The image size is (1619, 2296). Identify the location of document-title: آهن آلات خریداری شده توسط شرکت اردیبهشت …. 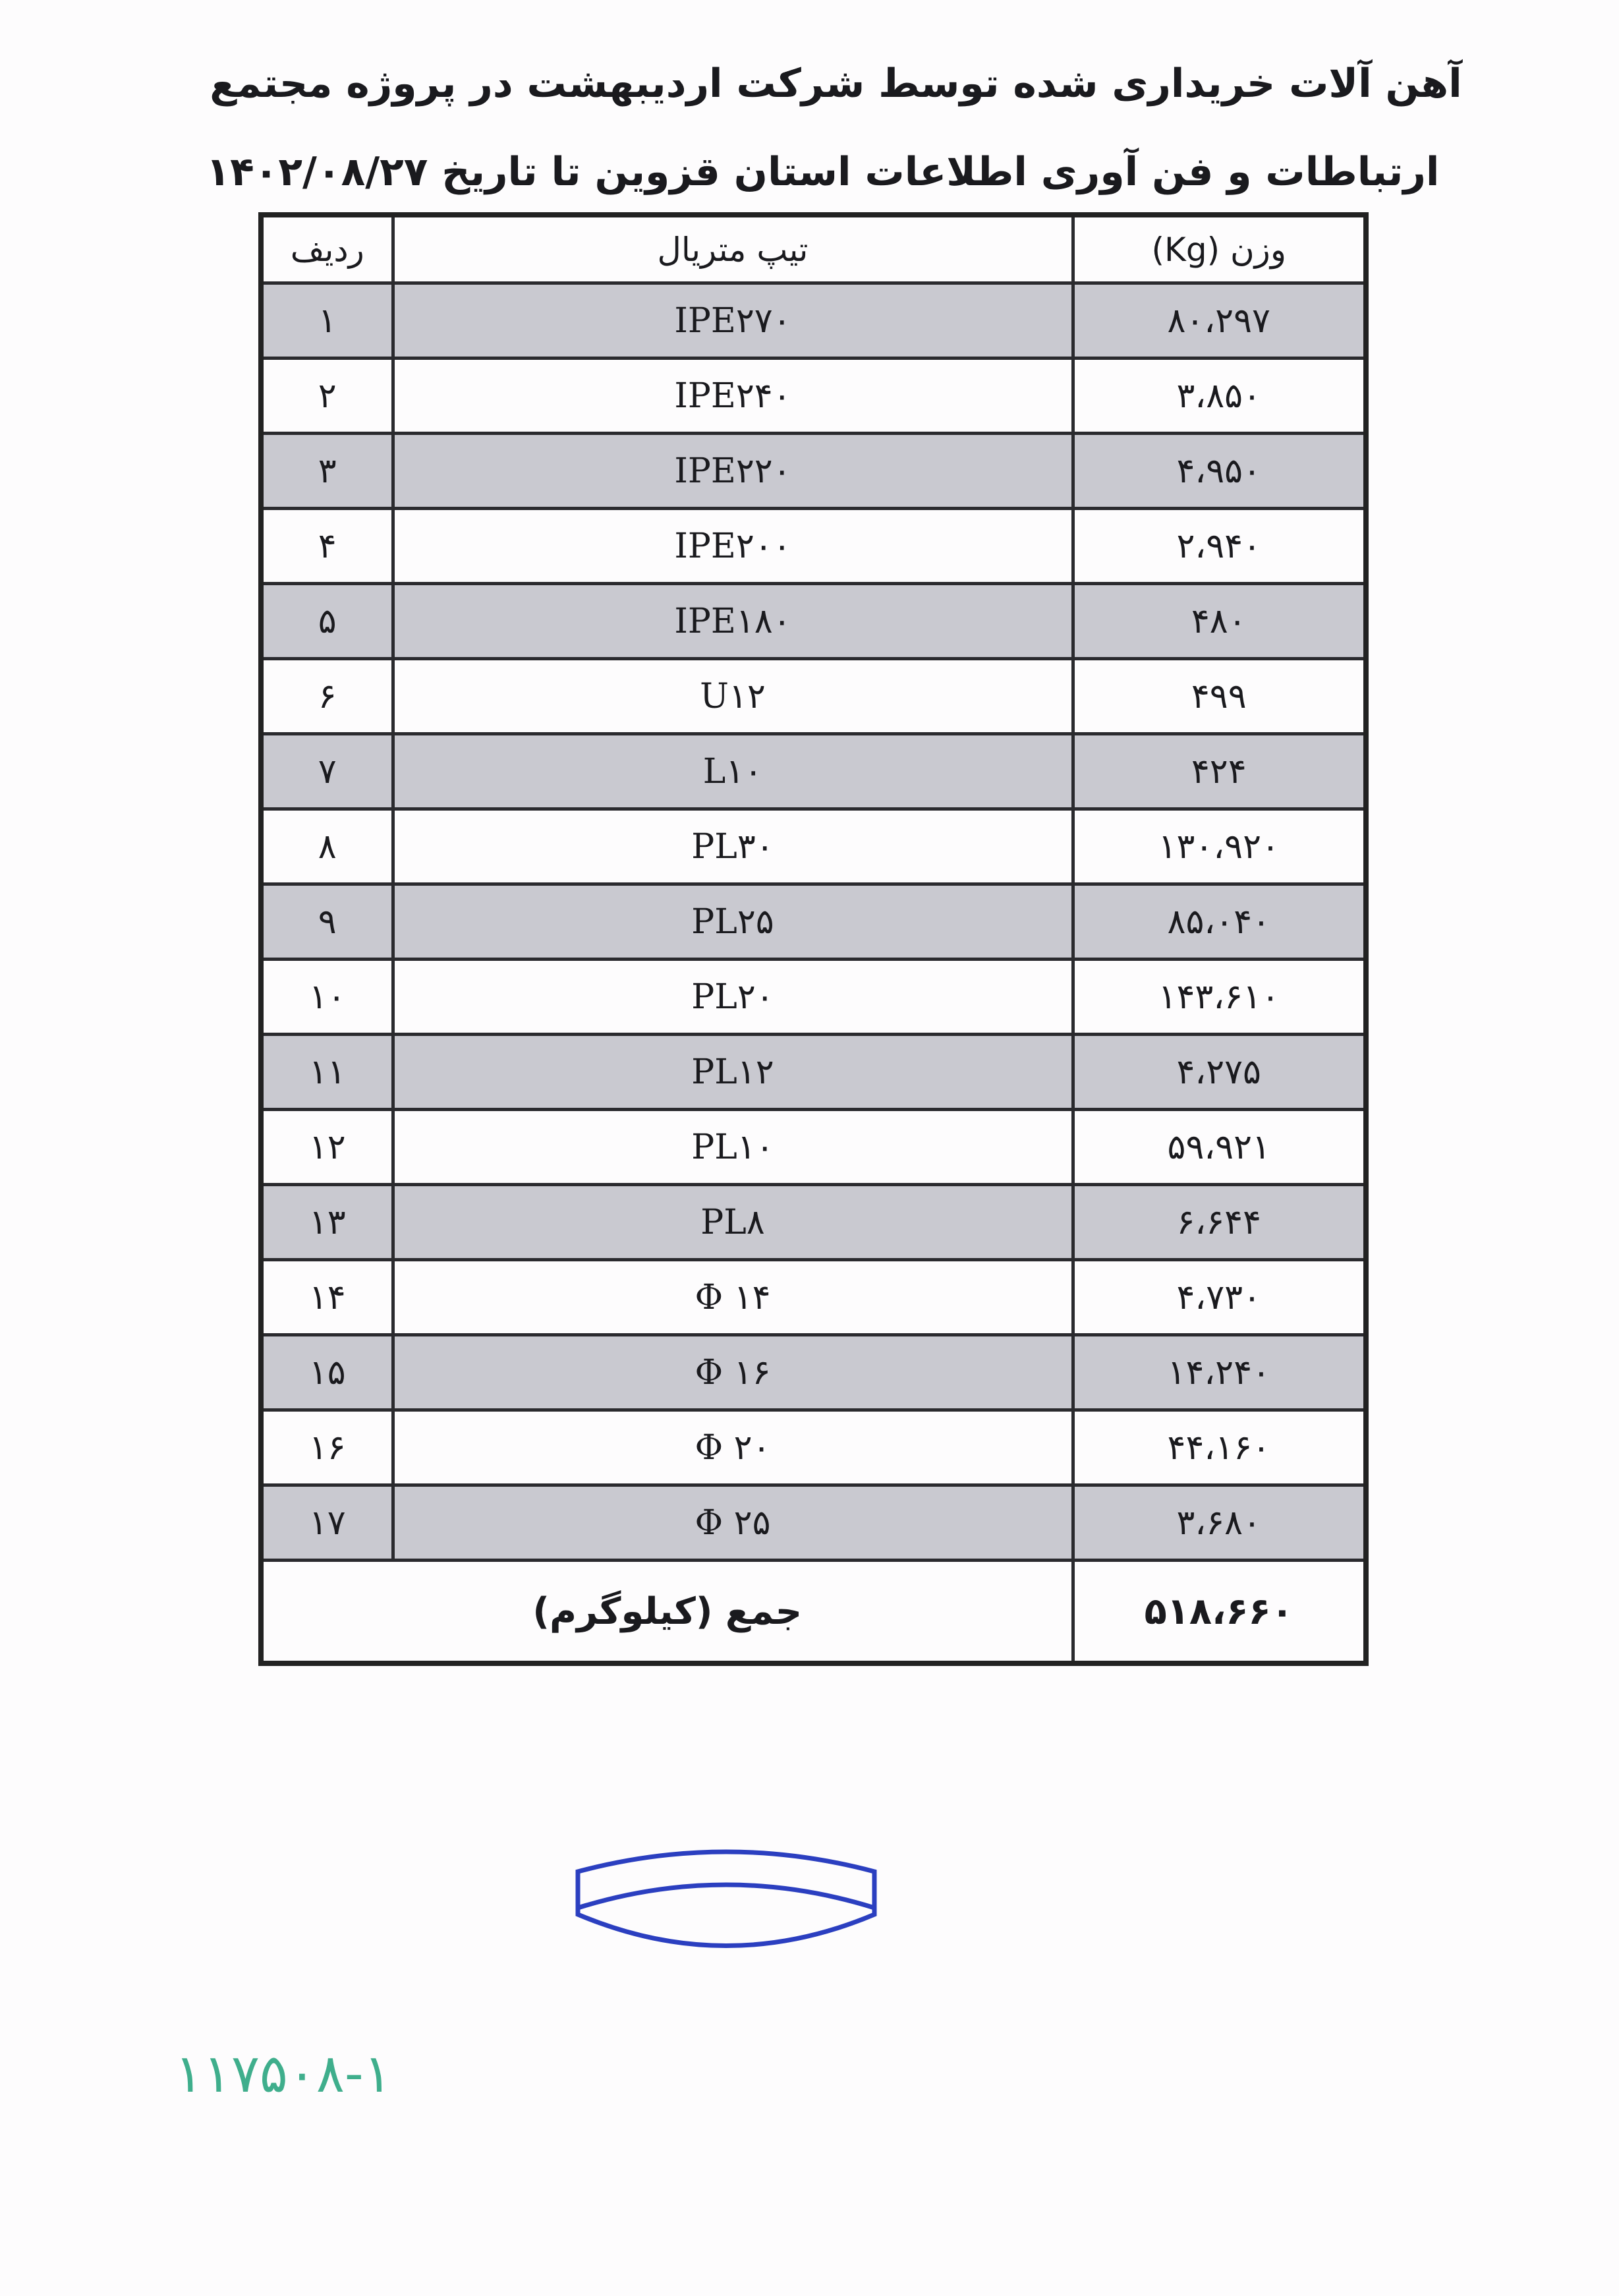
(836, 84).